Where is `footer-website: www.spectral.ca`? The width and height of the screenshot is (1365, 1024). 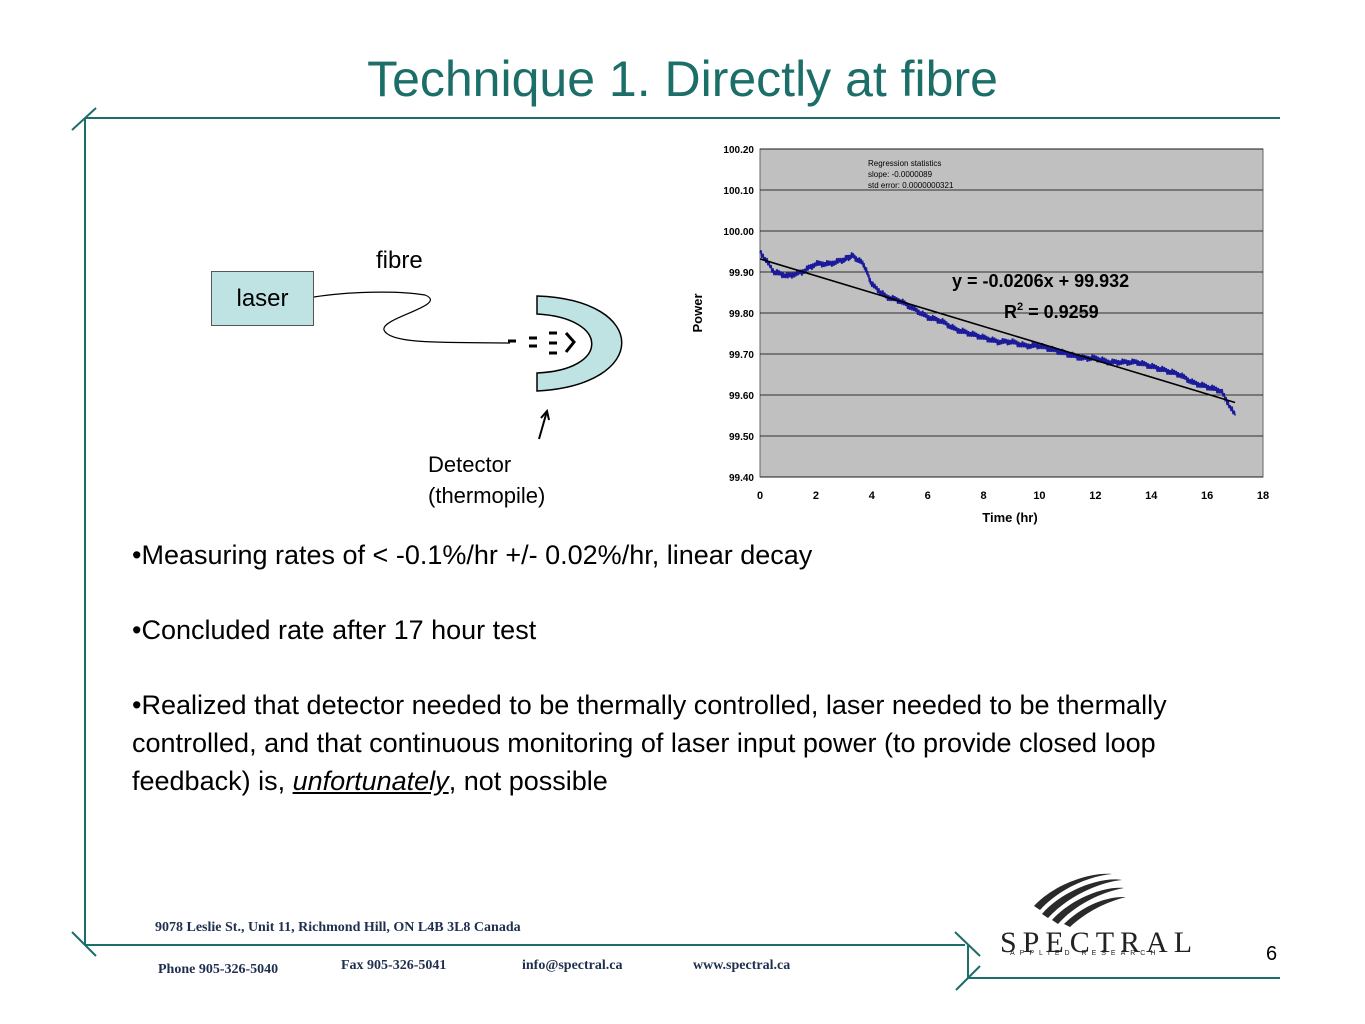 footer-website: www.spectral.ca is located at coordinates (742, 965).